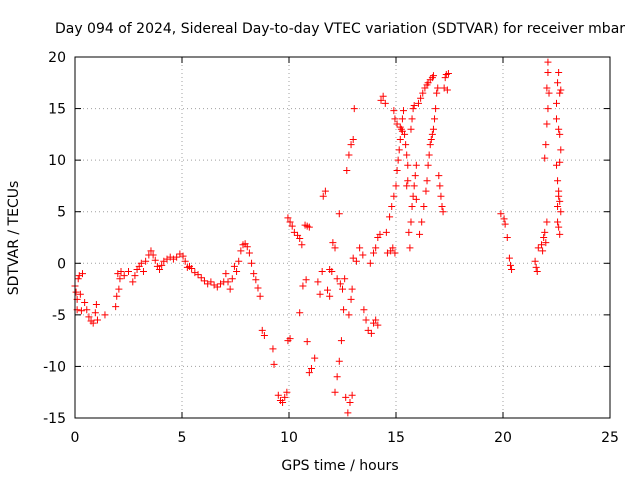 This screenshot has height=480, width=640. What do you see at coordinates (182, 438) in the screenshot?
I see `x-tick-label: 5` at bounding box center [182, 438].